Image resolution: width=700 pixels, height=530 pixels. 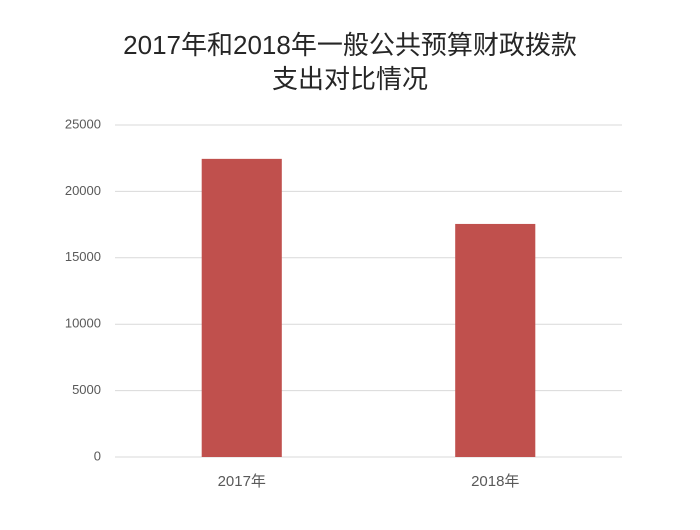 What do you see at coordinates (97, 455) in the screenshot?
I see `y-tick-label: 0` at bounding box center [97, 455].